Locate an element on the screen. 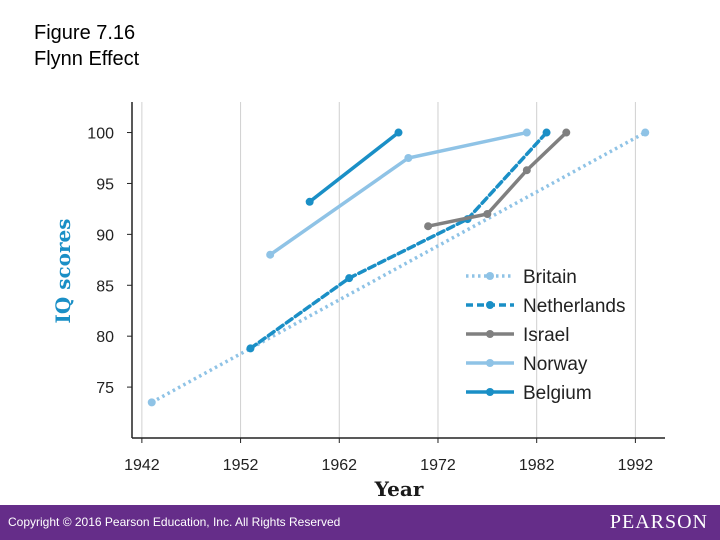  legend-label-britain: Britain is located at coordinates (550, 277).